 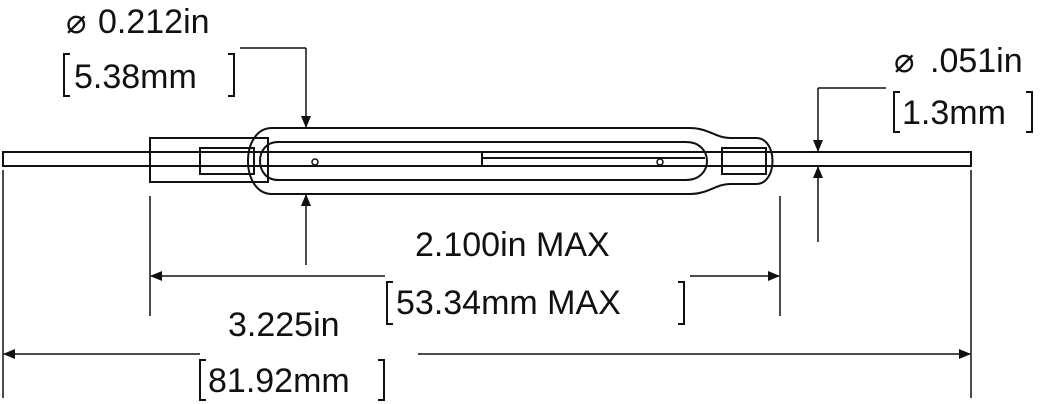 I want to click on body-diameter-mm: 5.38mm, so click(x=135, y=77).